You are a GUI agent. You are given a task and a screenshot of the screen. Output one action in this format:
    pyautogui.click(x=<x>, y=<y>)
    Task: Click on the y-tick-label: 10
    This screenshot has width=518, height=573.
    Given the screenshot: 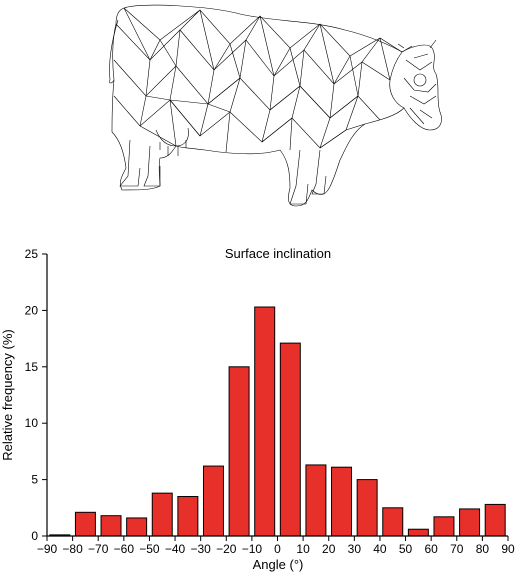 What is the action you would take?
    pyautogui.click(x=32, y=423)
    